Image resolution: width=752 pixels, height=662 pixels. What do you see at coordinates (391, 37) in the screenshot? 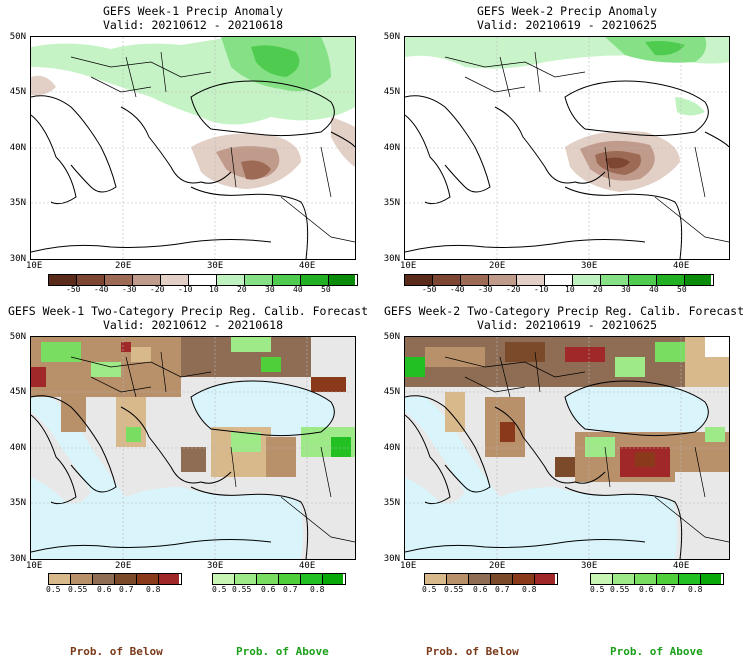
I see `p2-lat-50: 50N` at bounding box center [391, 37].